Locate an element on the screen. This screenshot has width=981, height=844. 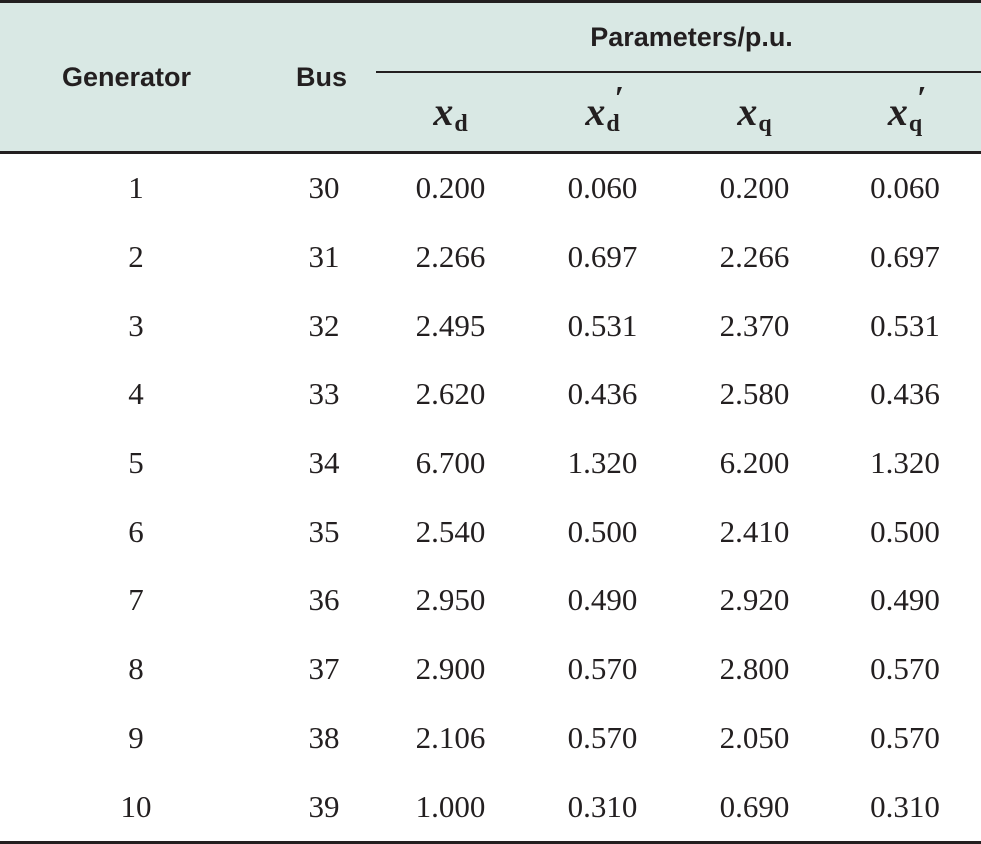
cell-xd-prime: 0.500 is located at coordinates (602, 531).